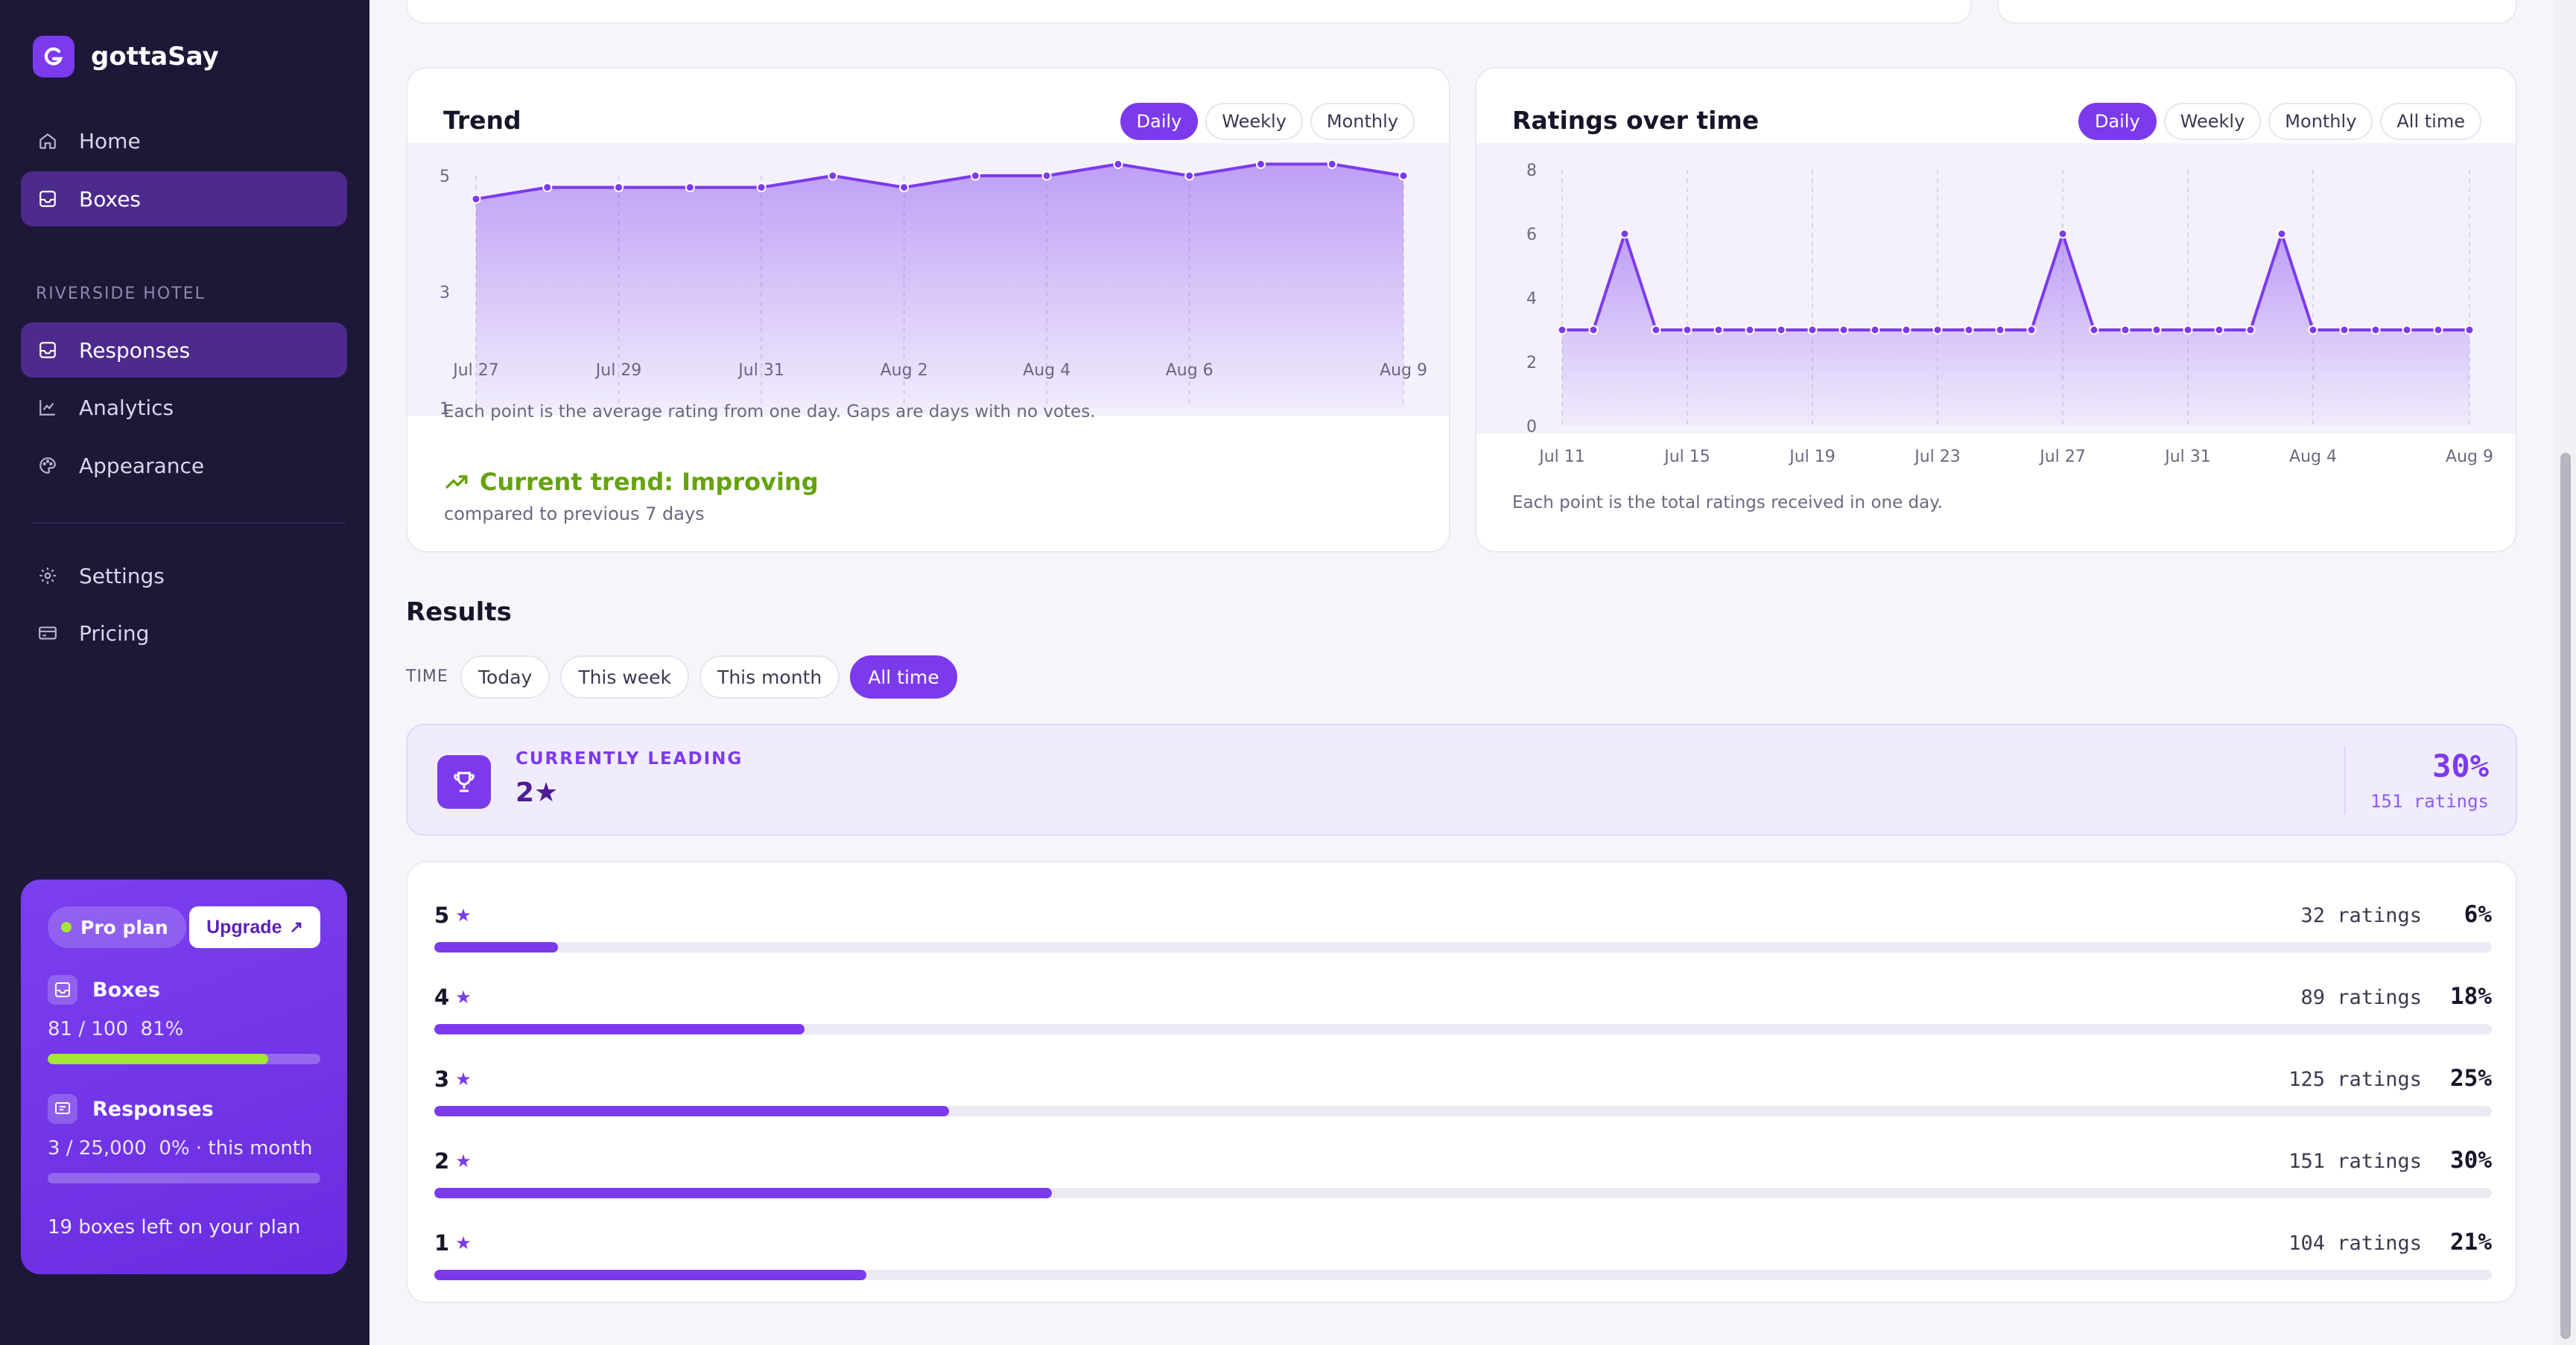  Describe the element at coordinates (155, 56) in the screenshot. I see `brand-name: gottaSay` at that location.